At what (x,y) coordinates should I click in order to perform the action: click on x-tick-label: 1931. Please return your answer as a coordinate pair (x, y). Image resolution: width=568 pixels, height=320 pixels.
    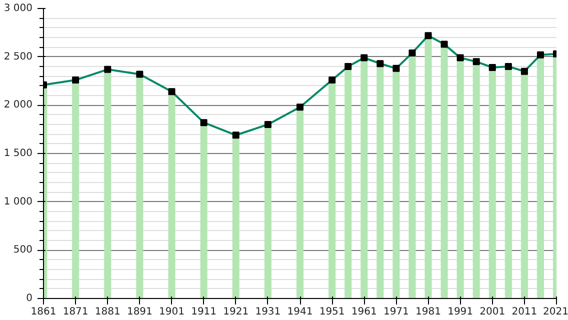
    Looking at the image, I should click on (268, 312).